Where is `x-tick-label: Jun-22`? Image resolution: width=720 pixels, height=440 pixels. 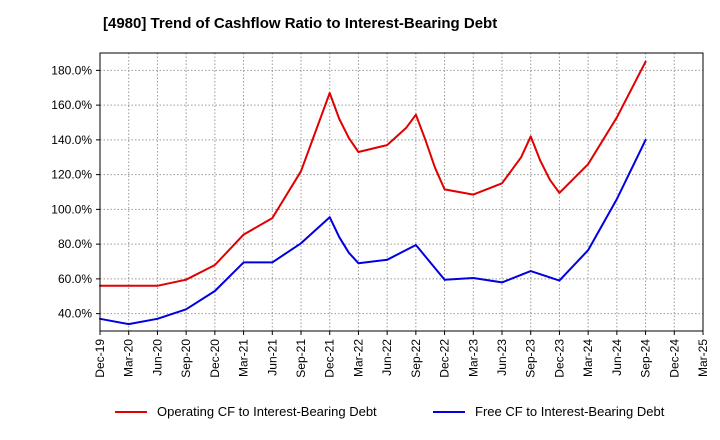 x-tick-label: Jun-22 is located at coordinates (387, 357).